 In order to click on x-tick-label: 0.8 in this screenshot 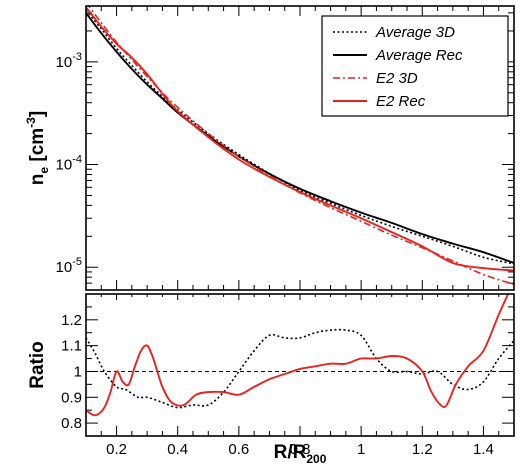, I will do `click(300, 449)`.